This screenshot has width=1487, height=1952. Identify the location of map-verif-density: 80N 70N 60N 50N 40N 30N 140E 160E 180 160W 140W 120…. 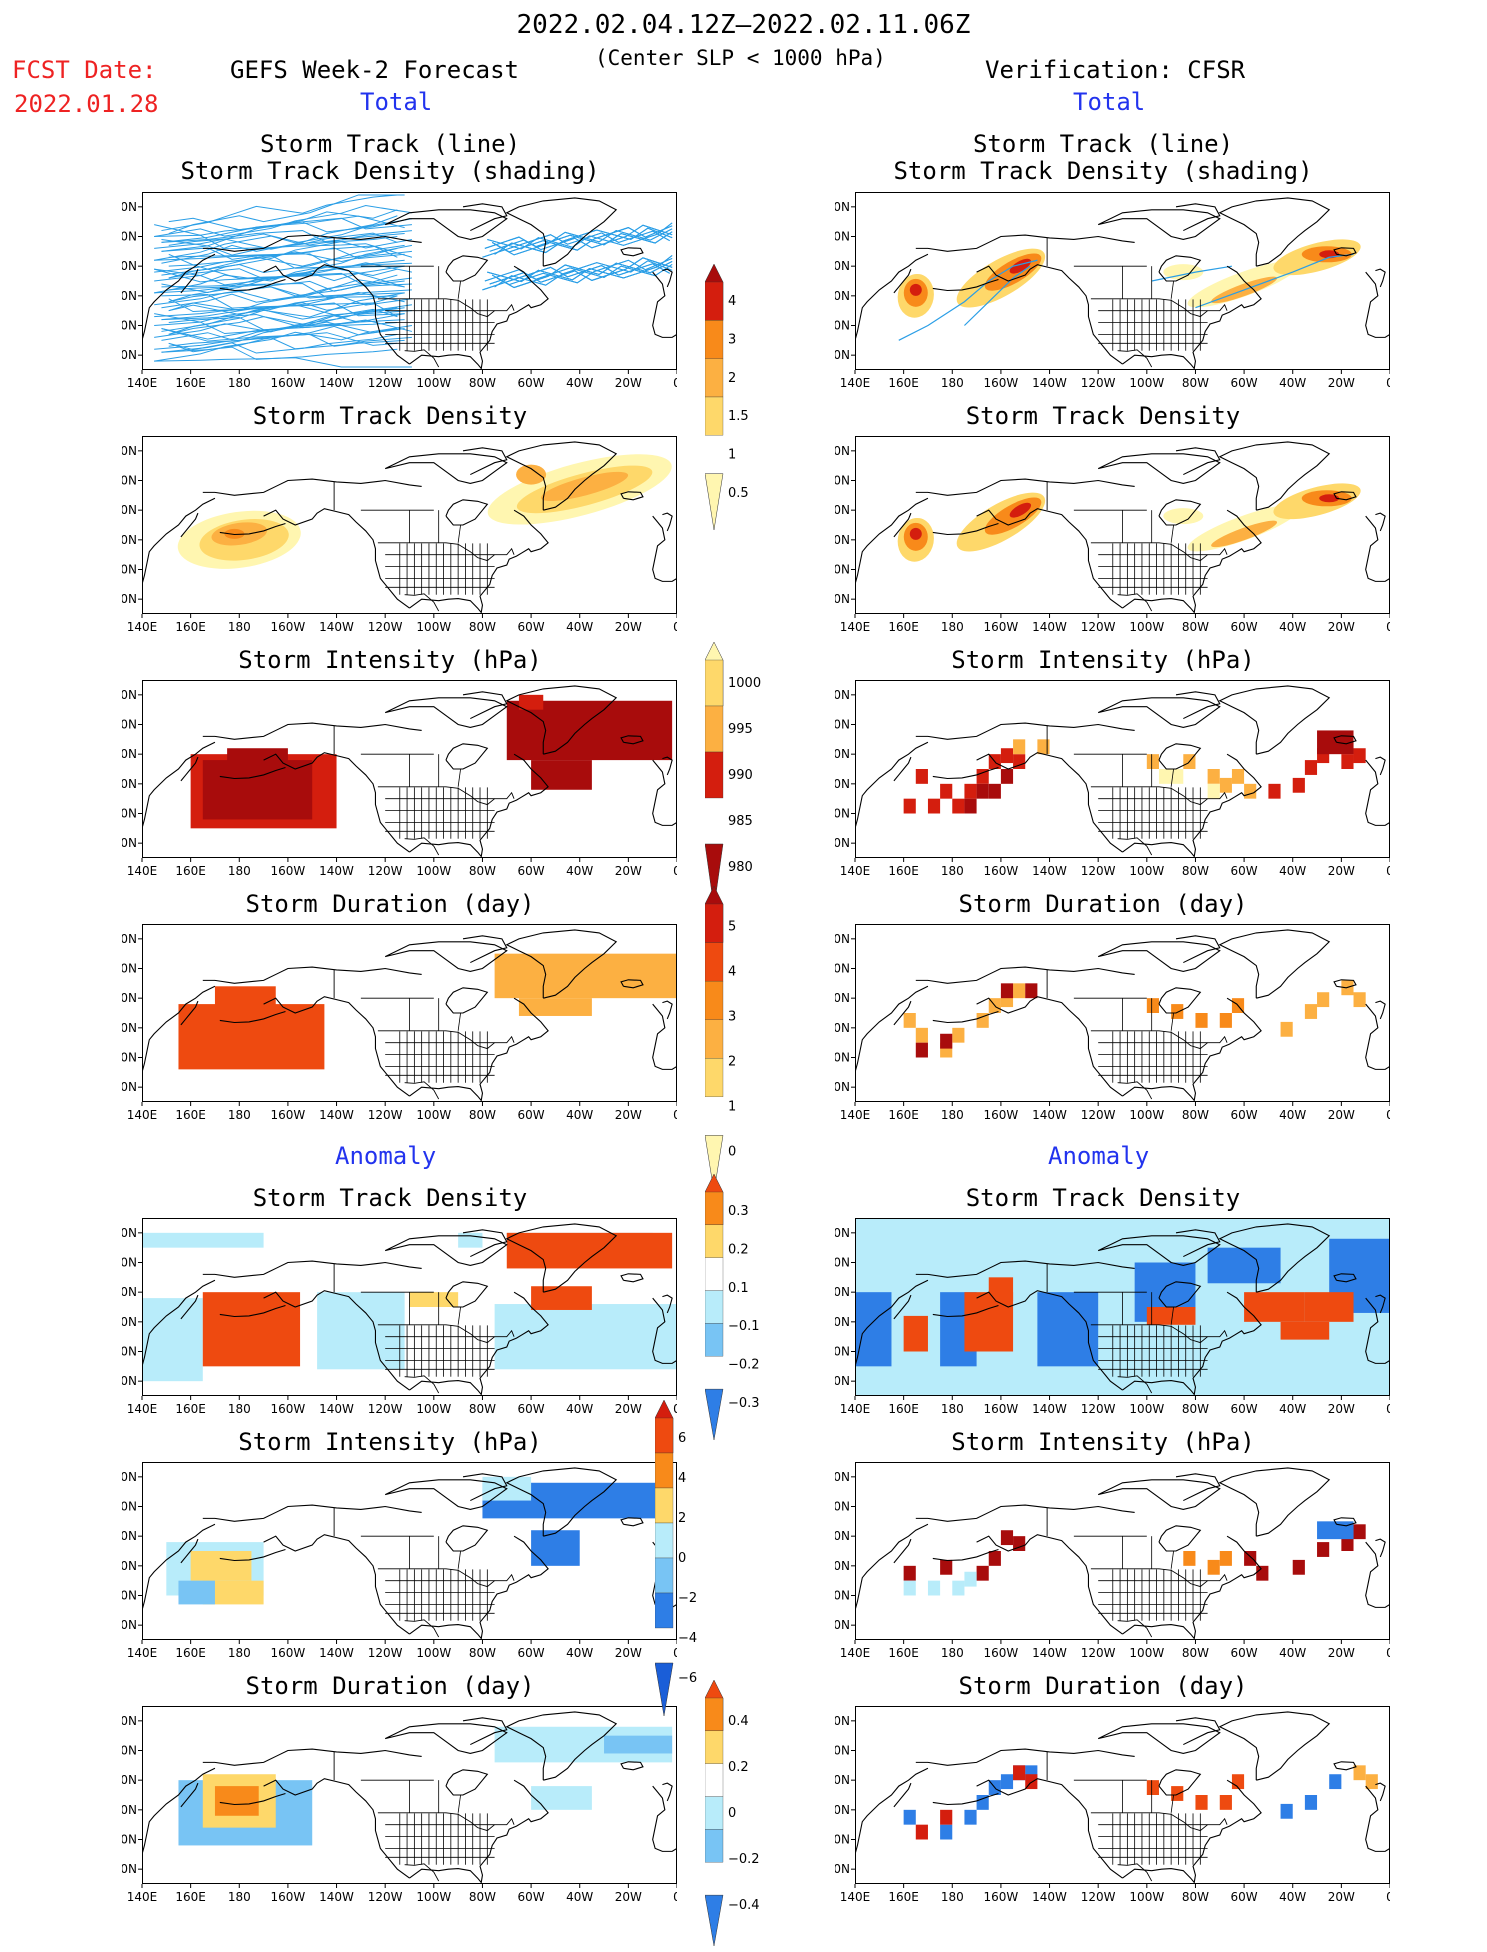
(1112, 539).